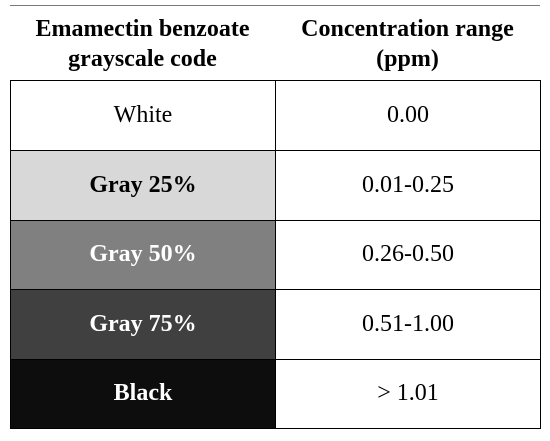  Describe the element at coordinates (408, 255) in the screenshot. I see `concentration-range-cell: 0.26-0.50` at that location.